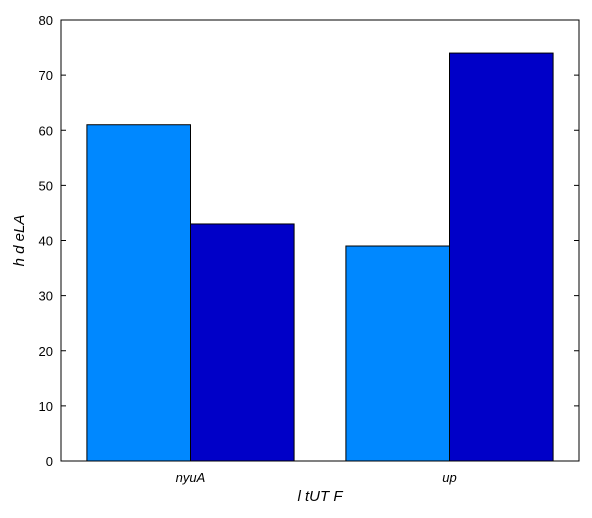 The height and width of the screenshot is (518, 592). Describe the element at coordinates (46, 75) in the screenshot. I see `y-tick-label: 70` at that location.